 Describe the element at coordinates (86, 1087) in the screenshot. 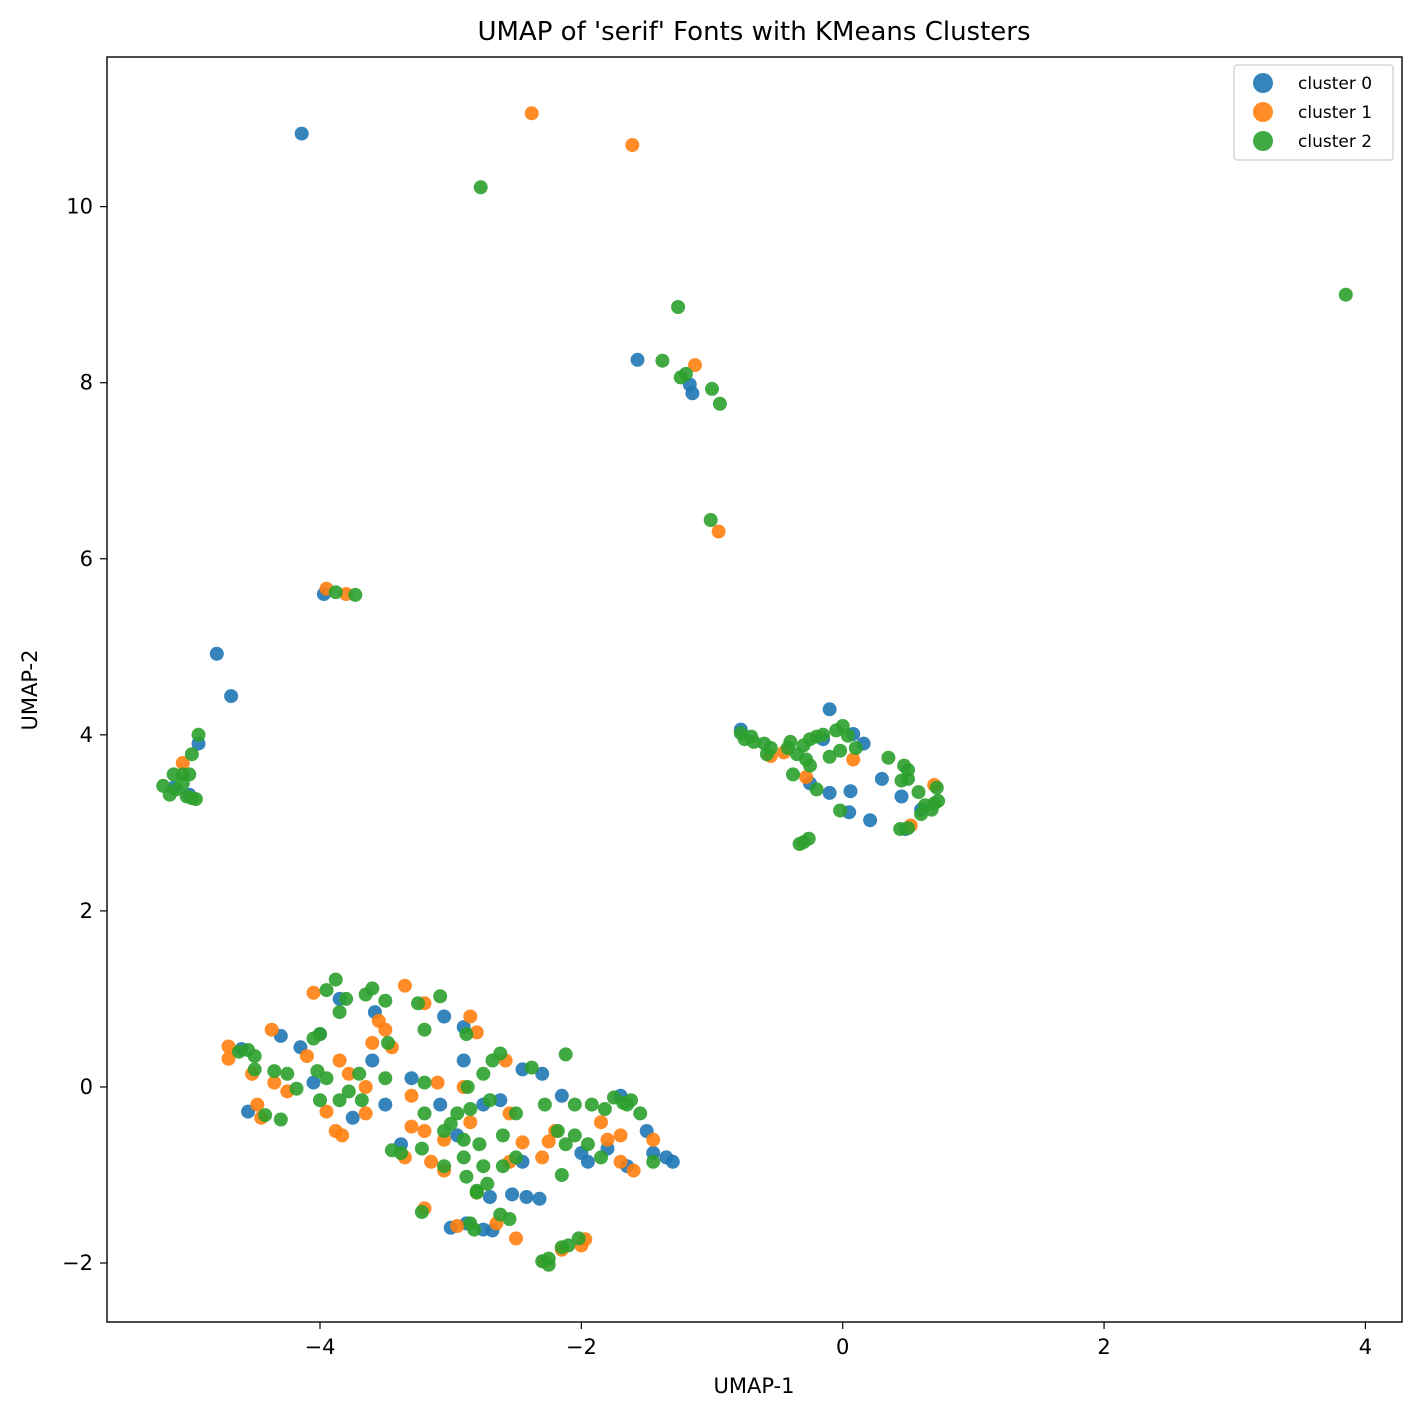

I see `y-tick-label: 0` at that location.